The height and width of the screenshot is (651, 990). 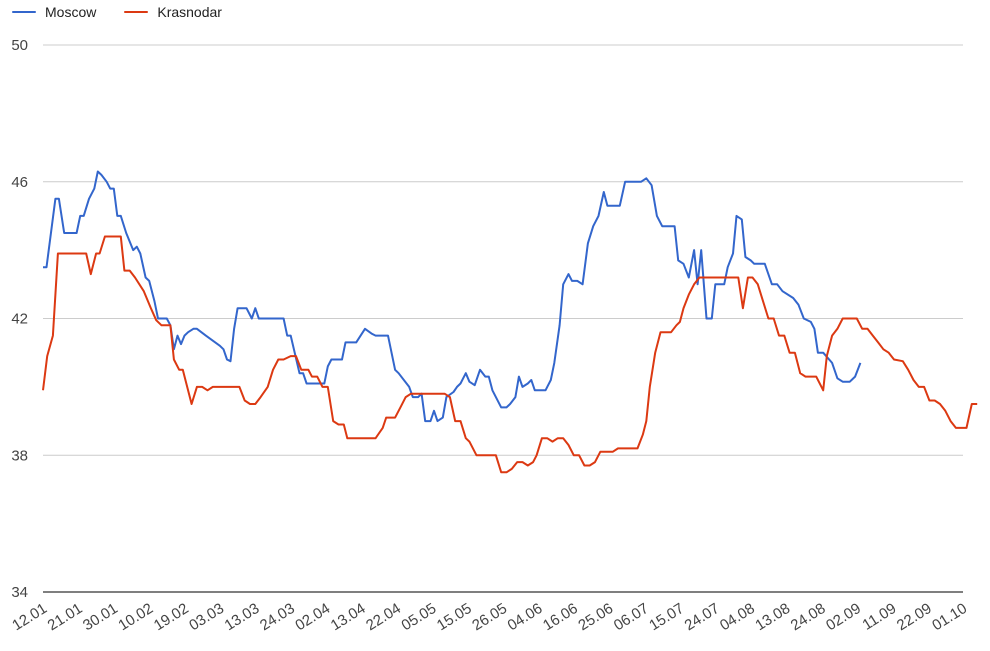 What do you see at coordinates (348, 617) in the screenshot?
I see `x-tick-label: 13.04` at bounding box center [348, 617].